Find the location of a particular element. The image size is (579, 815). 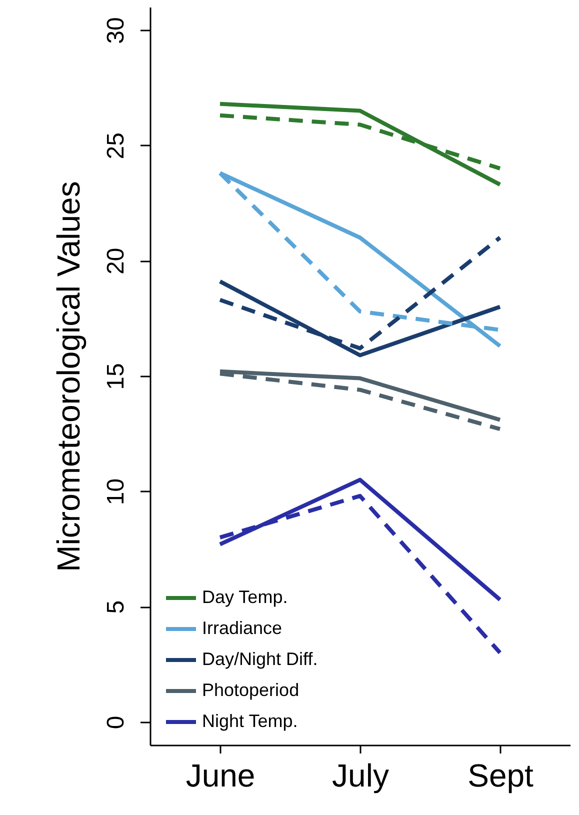

x-tick-label: July is located at coordinates (360, 776).